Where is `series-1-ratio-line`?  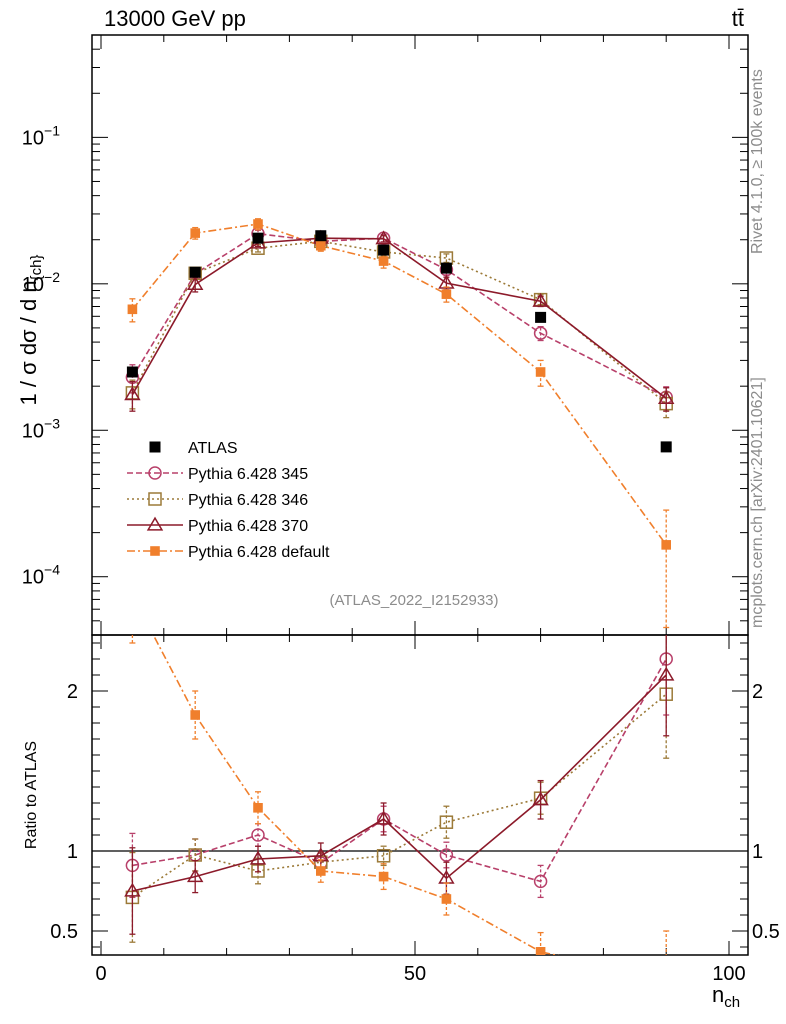
series-1-ratio-line is located at coordinates (399, 770).